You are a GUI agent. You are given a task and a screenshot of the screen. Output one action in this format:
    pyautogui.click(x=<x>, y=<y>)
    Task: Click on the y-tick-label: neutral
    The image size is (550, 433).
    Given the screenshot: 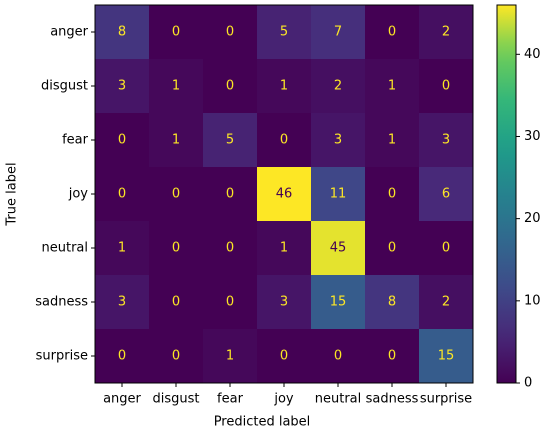 What is the action you would take?
    pyautogui.click(x=65, y=248)
    